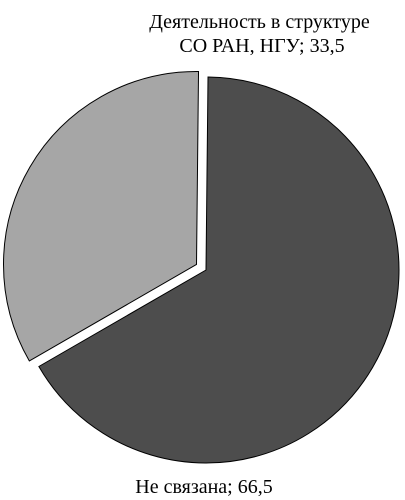 The image size is (405, 500). Describe the element at coordinates (259, 22) in the screenshot. I see `slice-label-research-line1: Деятельность в структуре` at that location.